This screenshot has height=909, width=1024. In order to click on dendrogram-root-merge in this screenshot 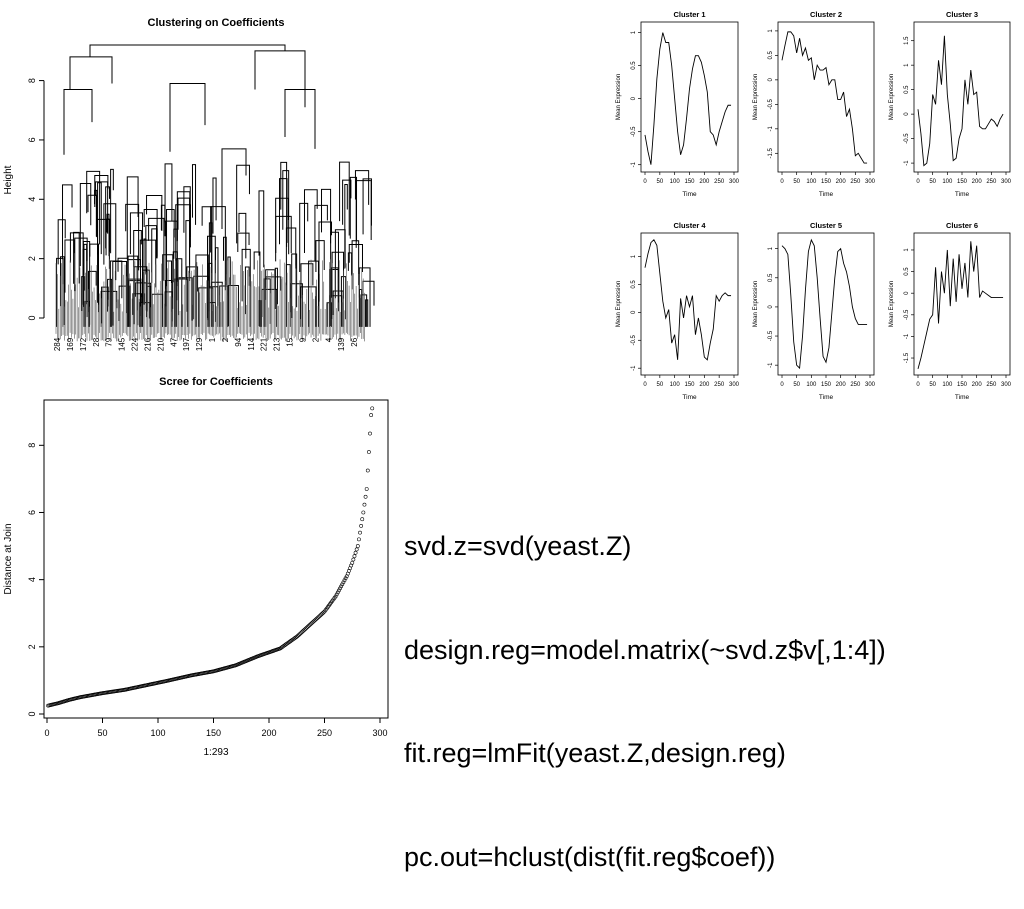, I will do `click(187, 50)`.